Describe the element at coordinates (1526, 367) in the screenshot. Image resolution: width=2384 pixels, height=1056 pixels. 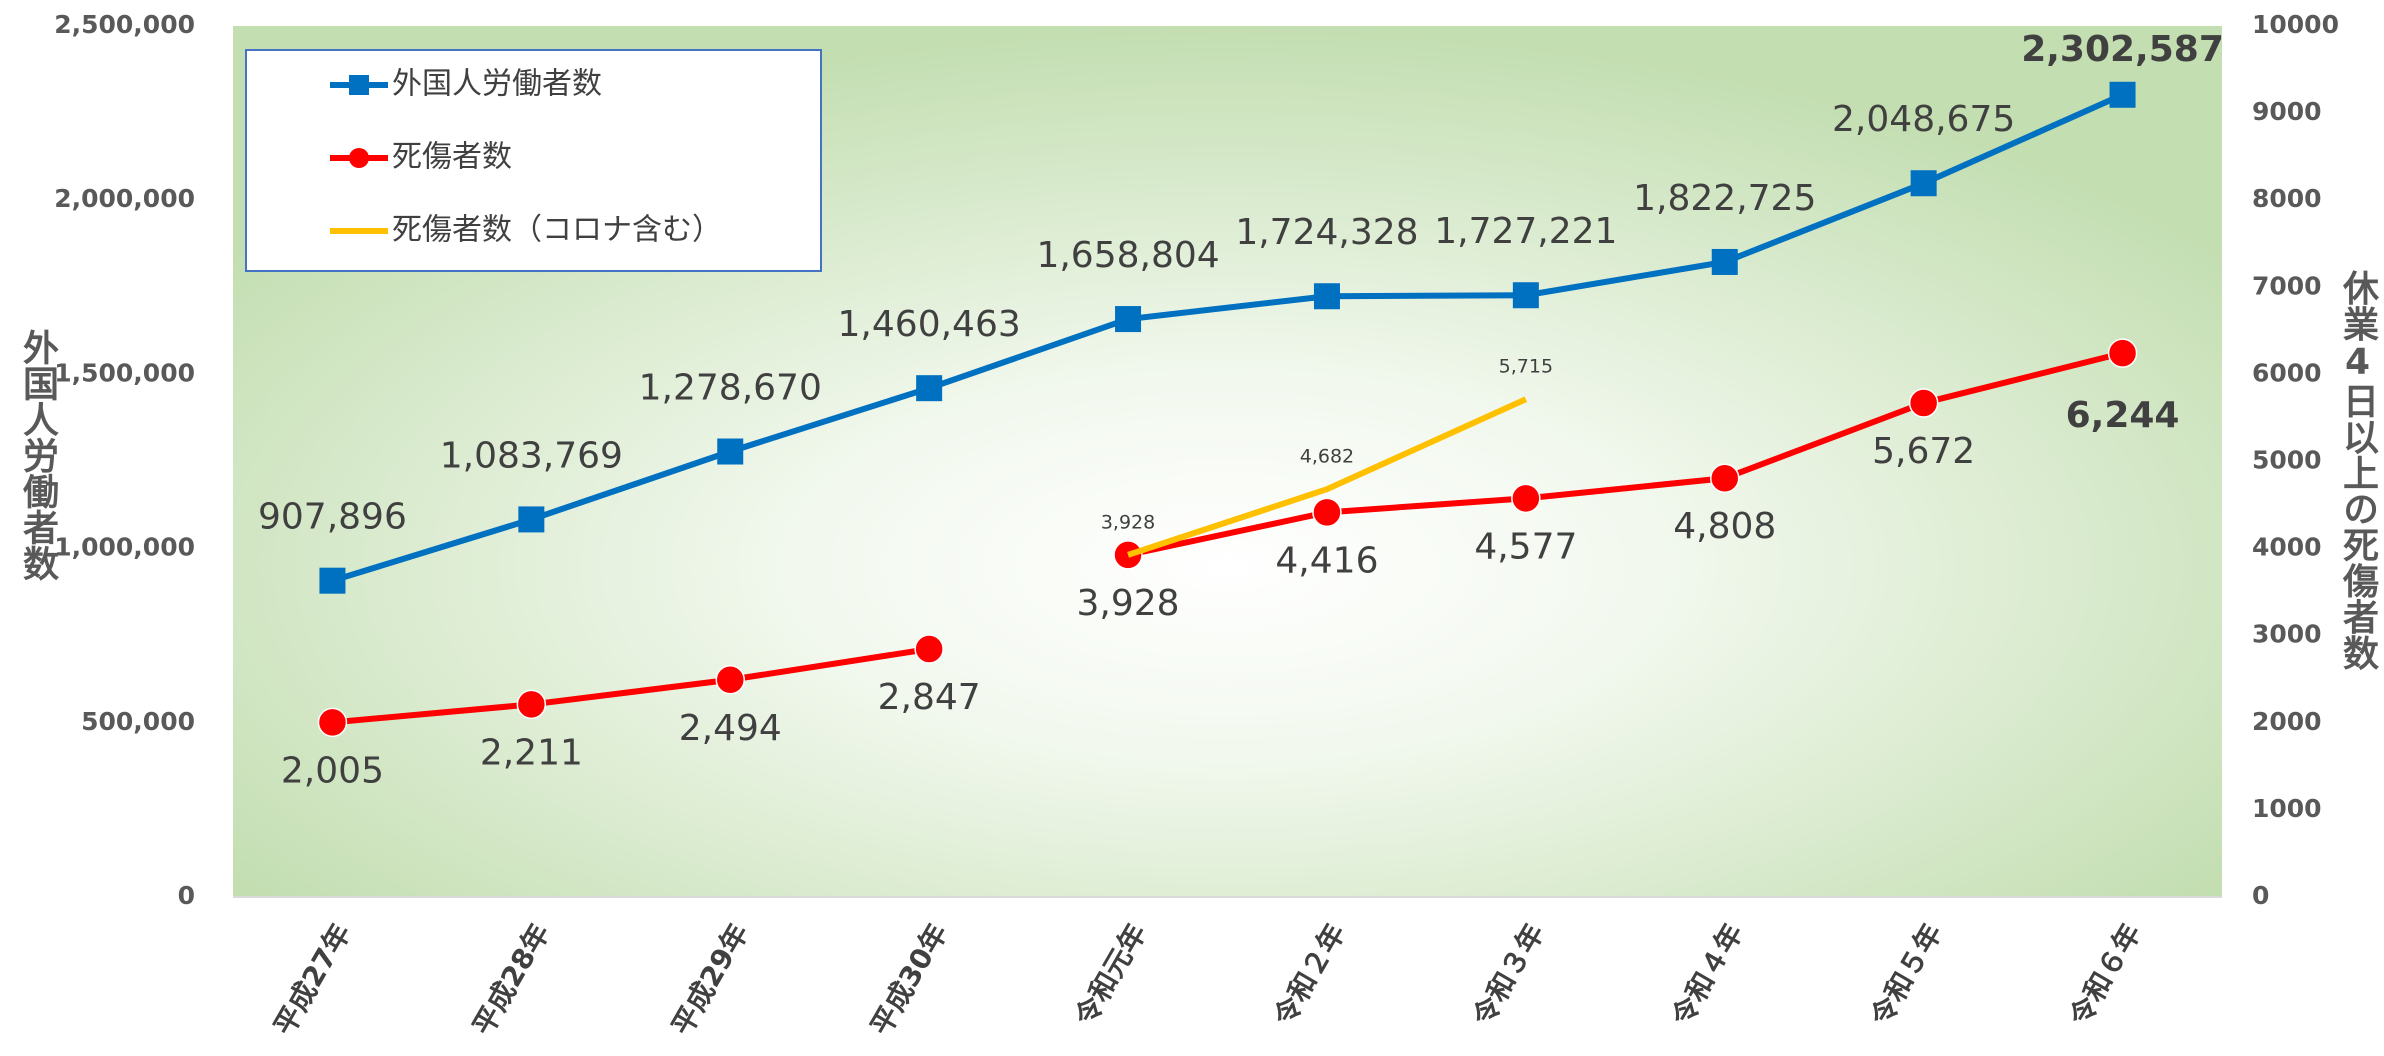
I see `data-label: 5,715` at that location.